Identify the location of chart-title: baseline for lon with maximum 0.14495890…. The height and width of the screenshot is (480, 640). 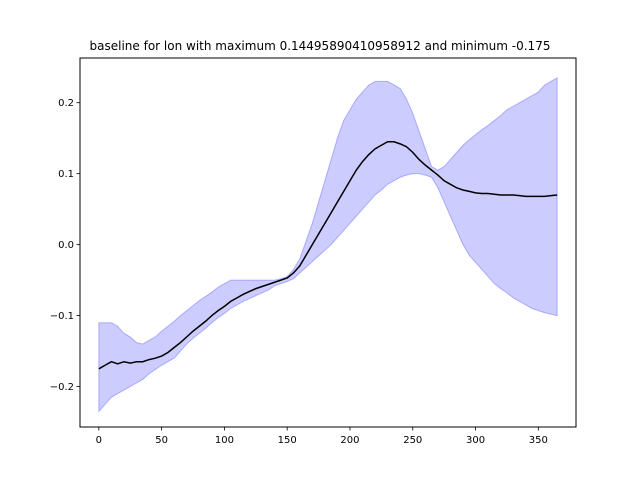
(320, 46).